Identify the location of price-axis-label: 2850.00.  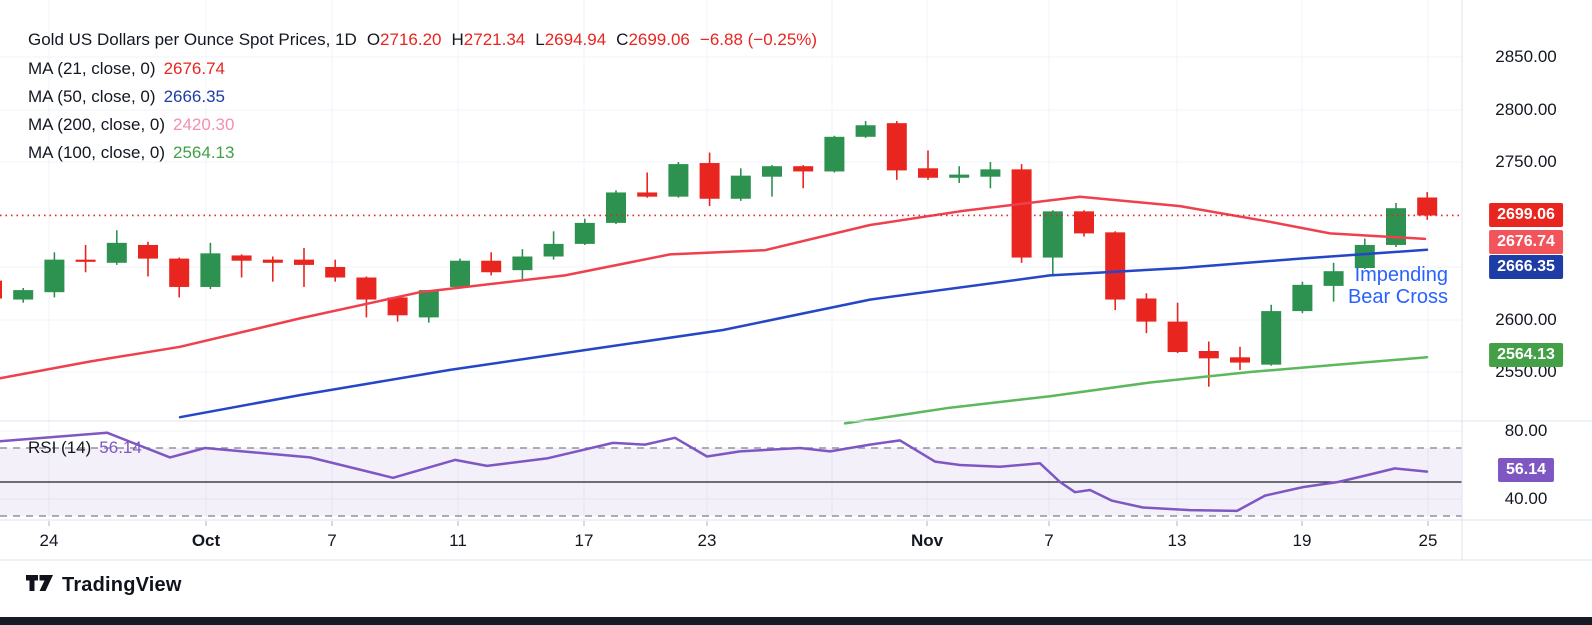
(1526, 56).